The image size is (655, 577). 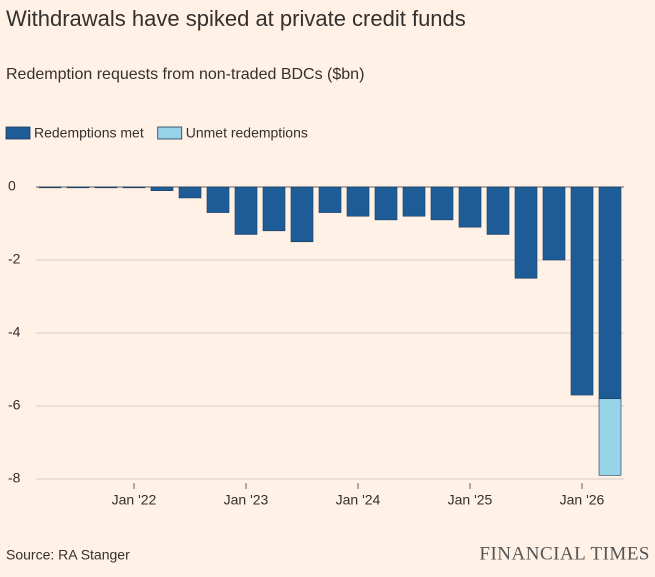 What do you see at coordinates (358, 500) in the screenshot?
I see `x-tick-label: Jan '24` at bounding box center [358, 500].